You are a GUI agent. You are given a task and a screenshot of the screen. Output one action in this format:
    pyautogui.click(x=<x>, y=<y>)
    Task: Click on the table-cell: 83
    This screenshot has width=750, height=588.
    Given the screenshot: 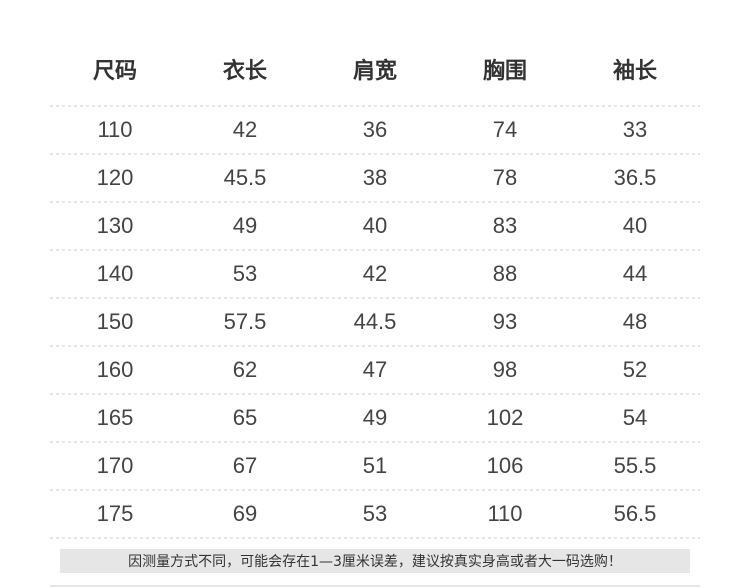 What is the action you would take?
    pyautogui.click(x=505, y=225)
    